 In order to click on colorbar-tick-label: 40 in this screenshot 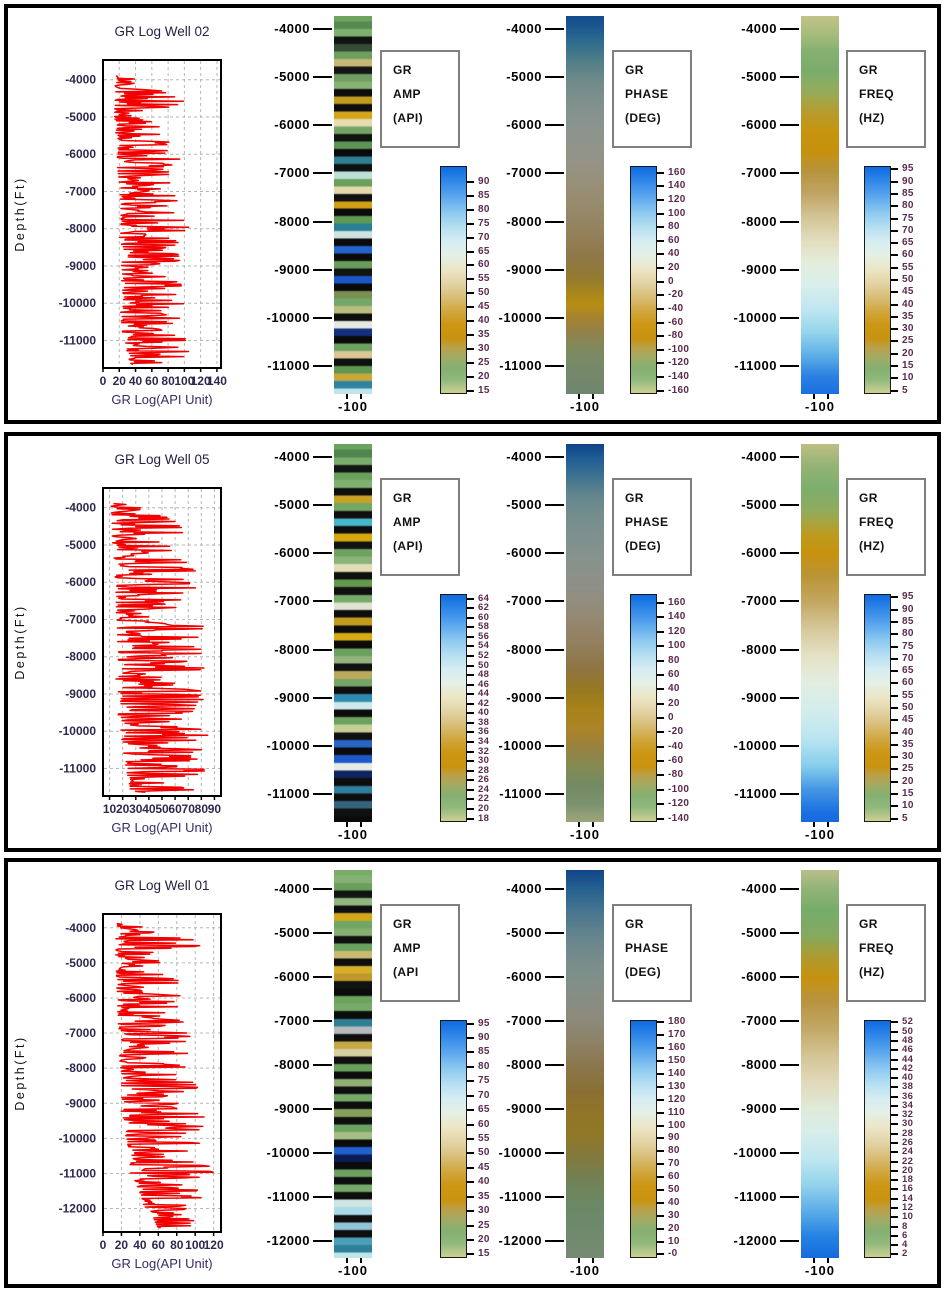, I will do `click(484, 713)`.